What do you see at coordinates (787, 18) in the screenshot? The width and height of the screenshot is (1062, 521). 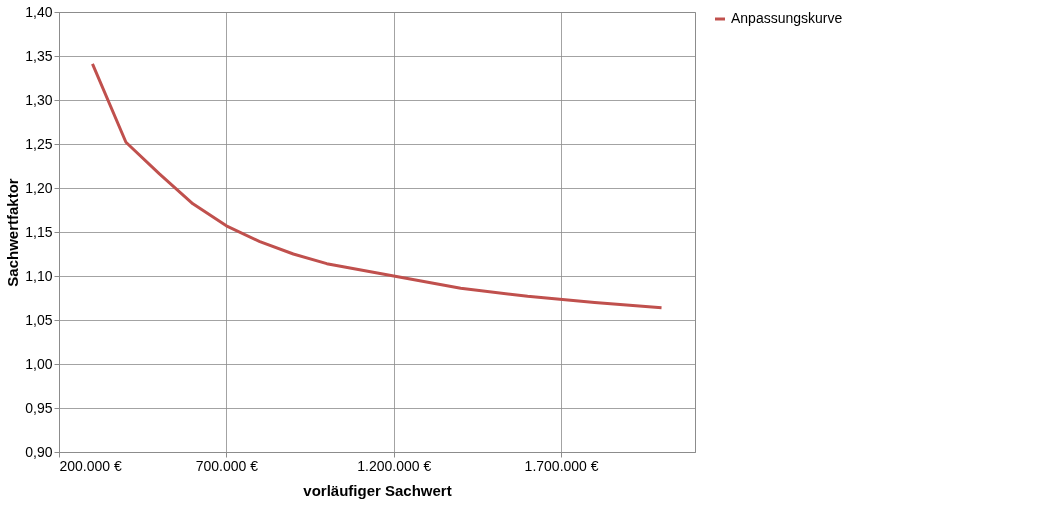 I see `legend-label: Anpassungskurve` at bounding box center [787, 18].